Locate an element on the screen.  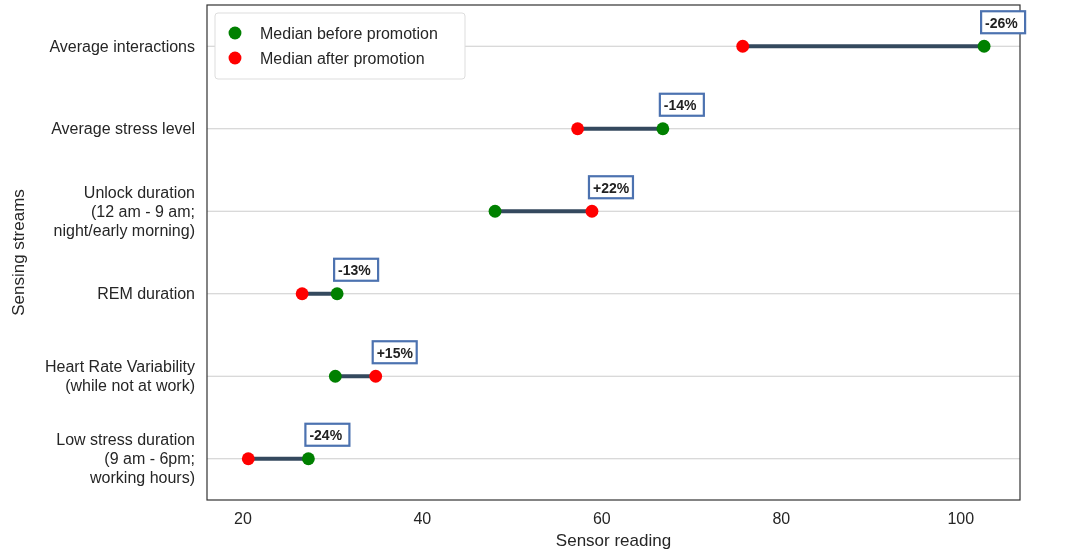
x-tick-label: 40 is located at coordinates (422, 518).